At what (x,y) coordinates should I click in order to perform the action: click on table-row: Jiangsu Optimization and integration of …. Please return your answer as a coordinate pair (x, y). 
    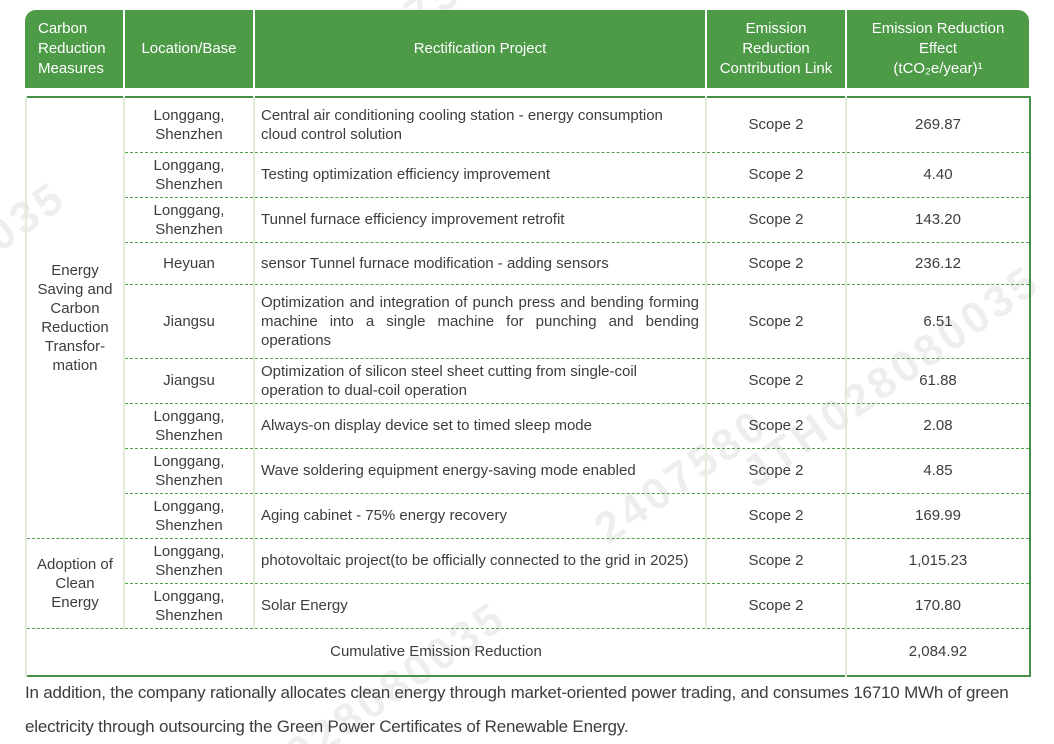
    Looking at the image, I should click on (528, 320).